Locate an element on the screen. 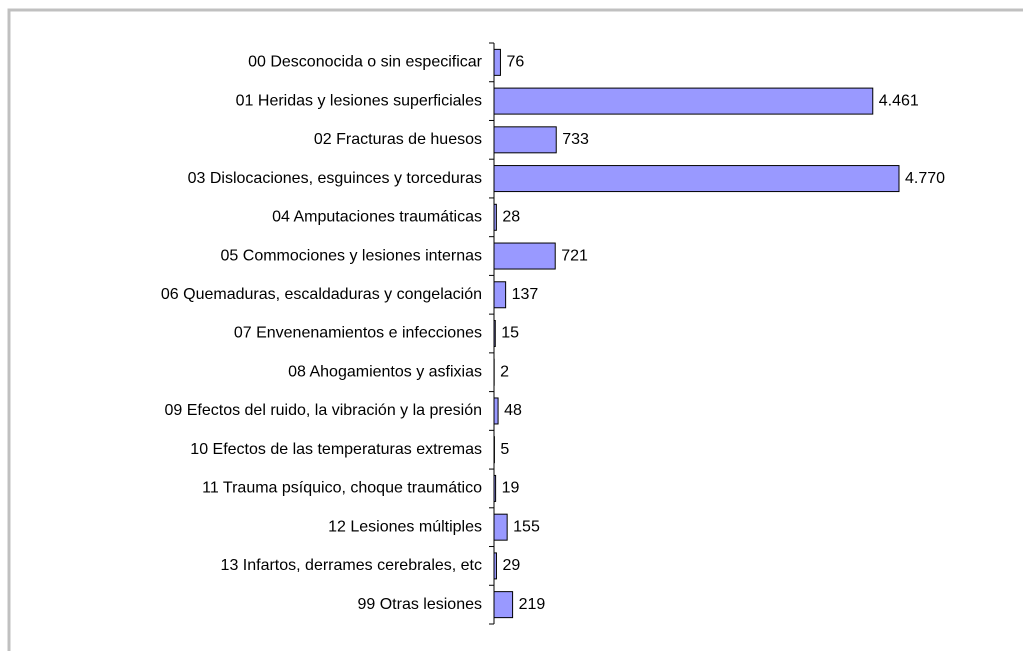 The image size is (1023, 651). value-label: 48 is located at coordinates (513, 410).